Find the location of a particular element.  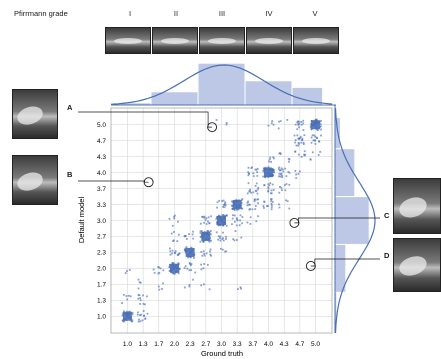

pfirrmann-grade-heading: Pfirrmann grade is located at coordinates (41, 13).